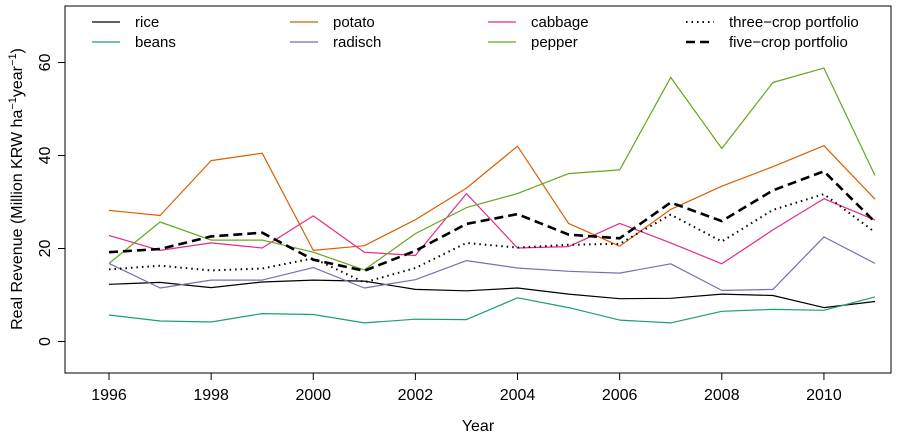 Image resolution: width=899 pixels, height=437 pixels. I want to click on y-tick-label: 0, so click(45, 341).